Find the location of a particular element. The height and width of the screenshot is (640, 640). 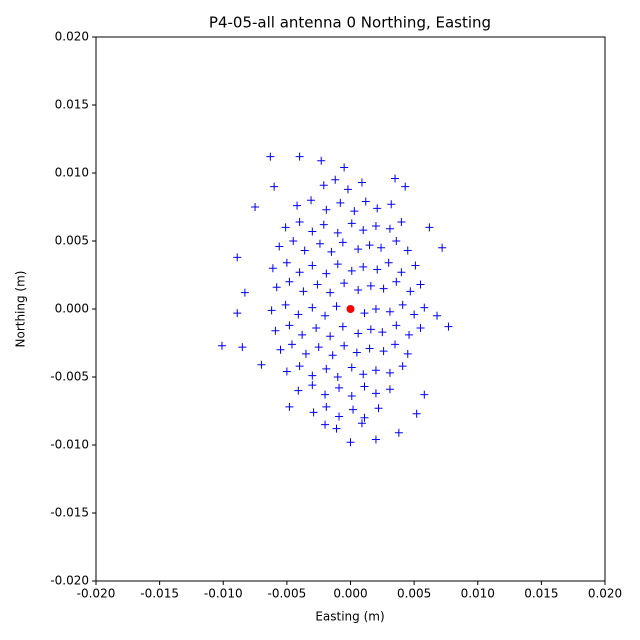

y-axis-label: Northing (m) is located at coordinates (21, 309).